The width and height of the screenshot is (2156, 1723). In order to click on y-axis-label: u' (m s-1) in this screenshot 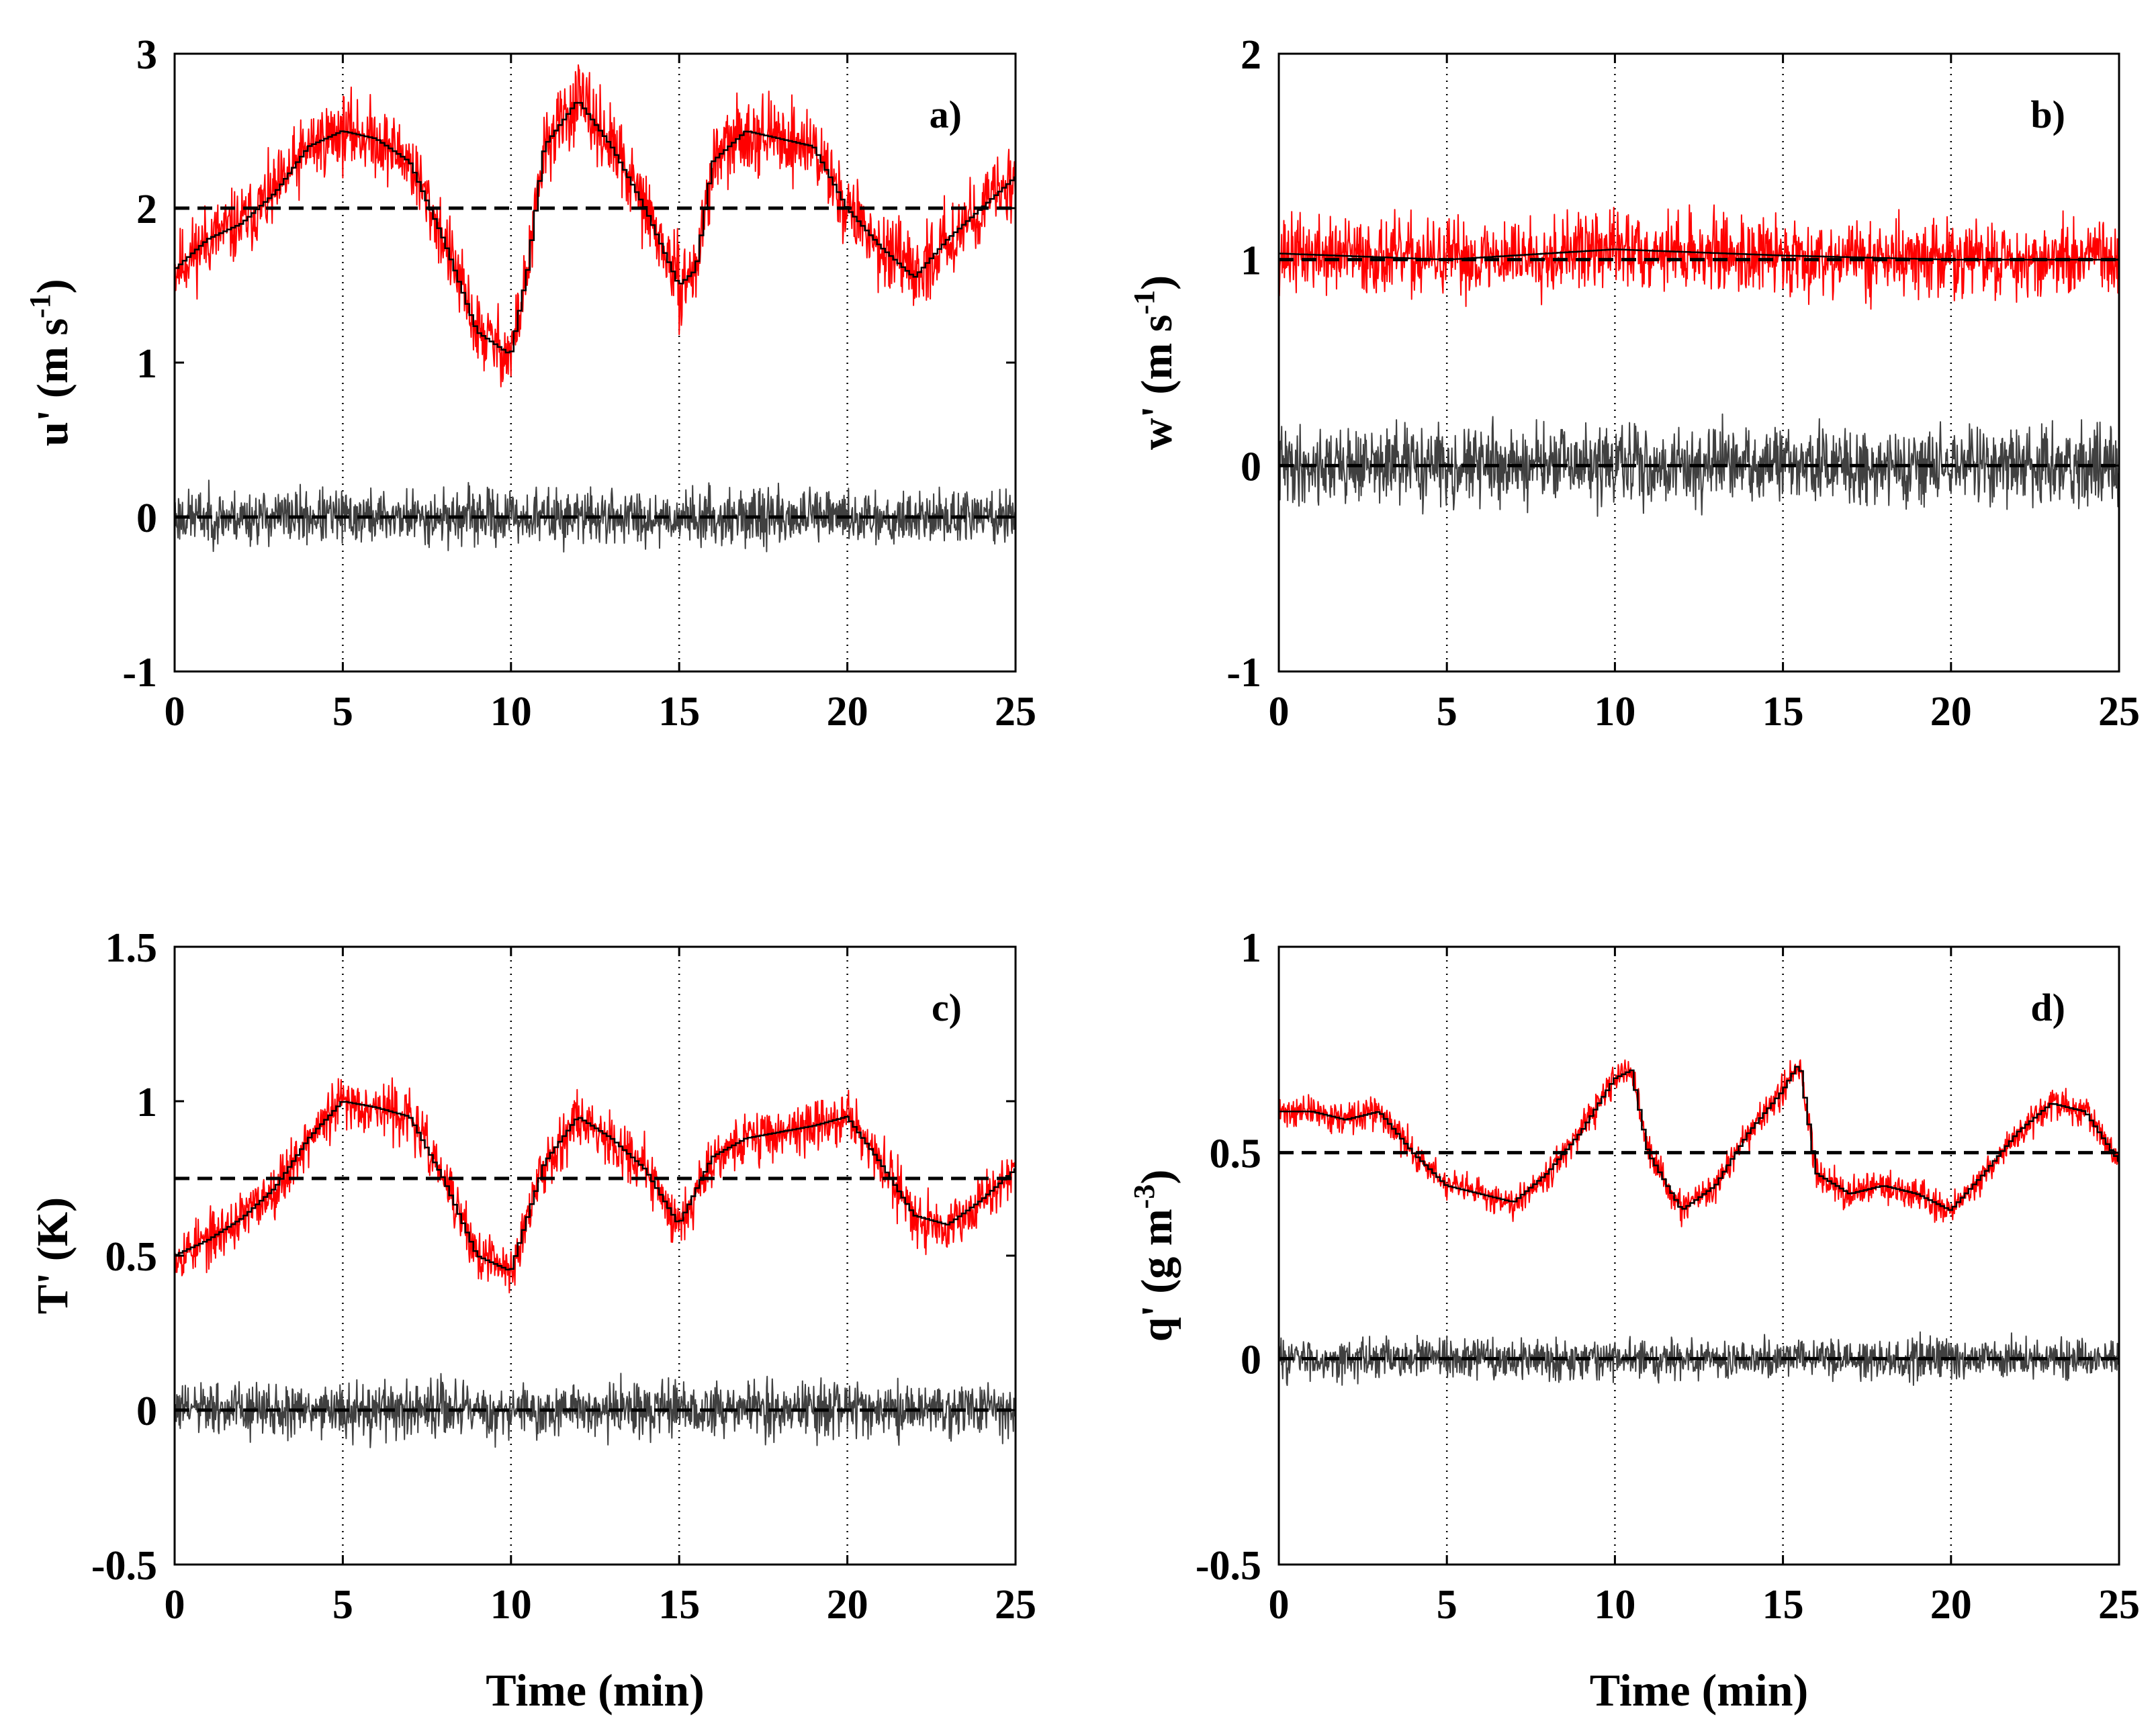, I will do `click(50, 362)`.